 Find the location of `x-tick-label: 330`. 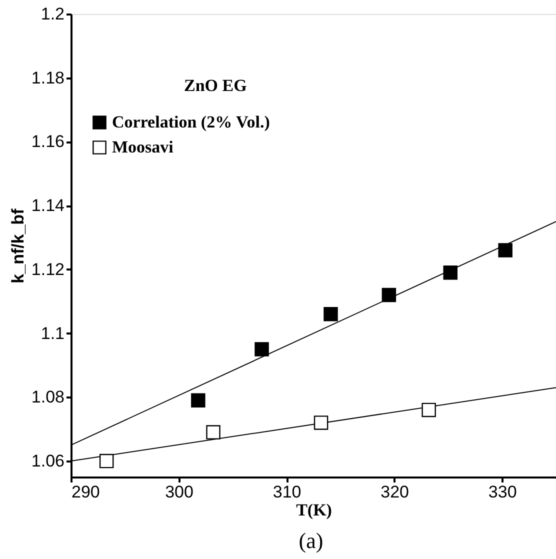

x-tick-label: 330 is located at coordinates (502, 492).